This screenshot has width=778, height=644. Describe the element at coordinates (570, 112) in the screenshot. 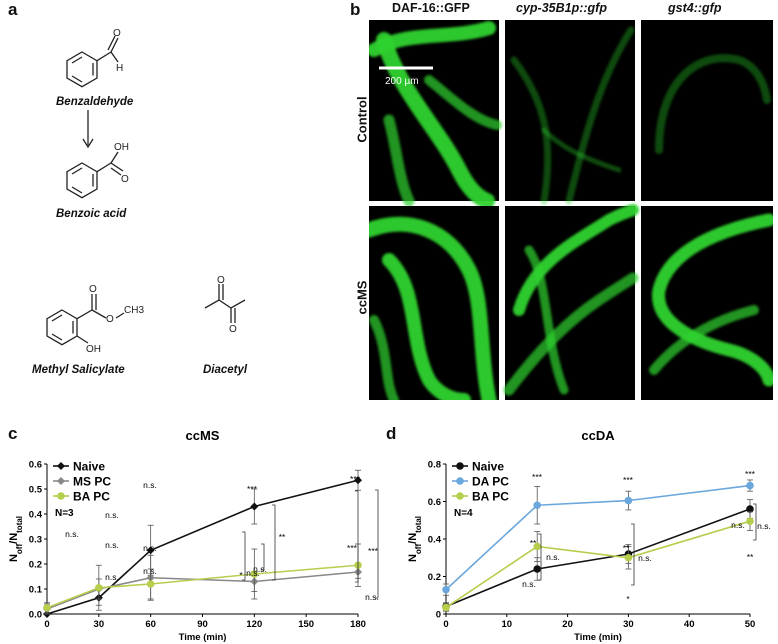

I see `micrograph-control-cyp35b1p` at that location.